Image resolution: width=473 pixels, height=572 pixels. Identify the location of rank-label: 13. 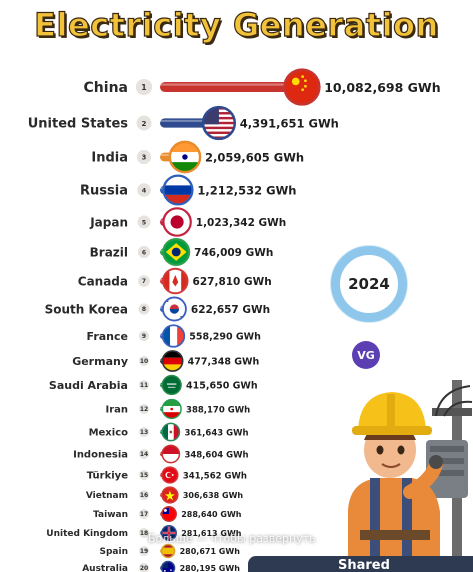
(144, 432).